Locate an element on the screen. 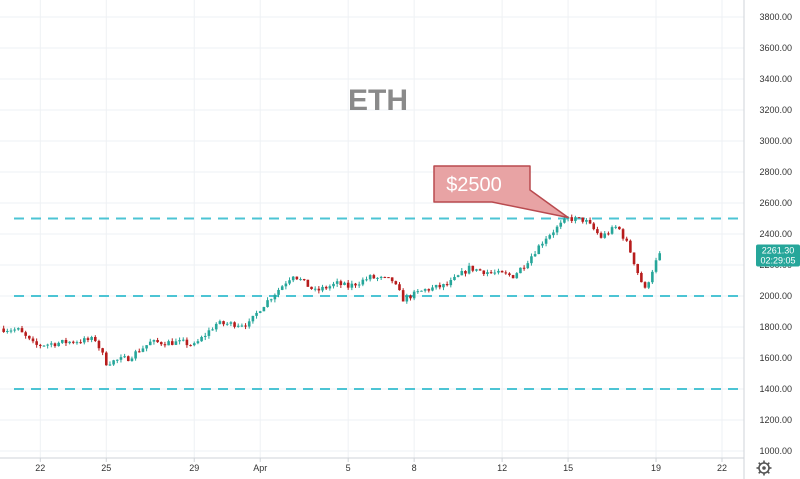  price-tick-label: 1200.00 is located at coordinates (775, 420).